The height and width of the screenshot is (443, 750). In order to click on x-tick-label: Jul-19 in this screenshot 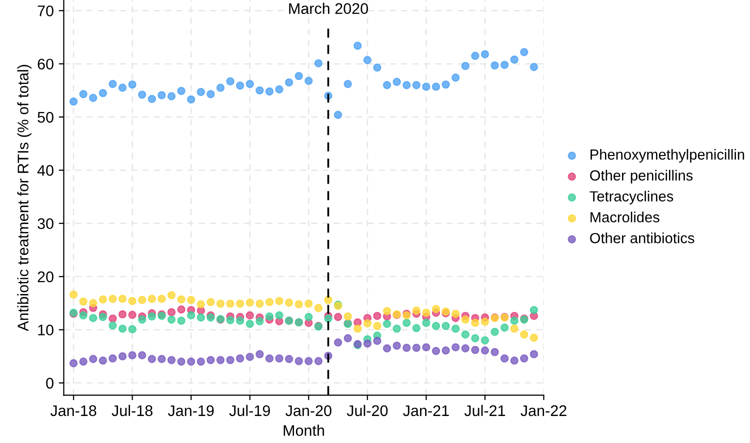, I will do `click(249, 410)`.